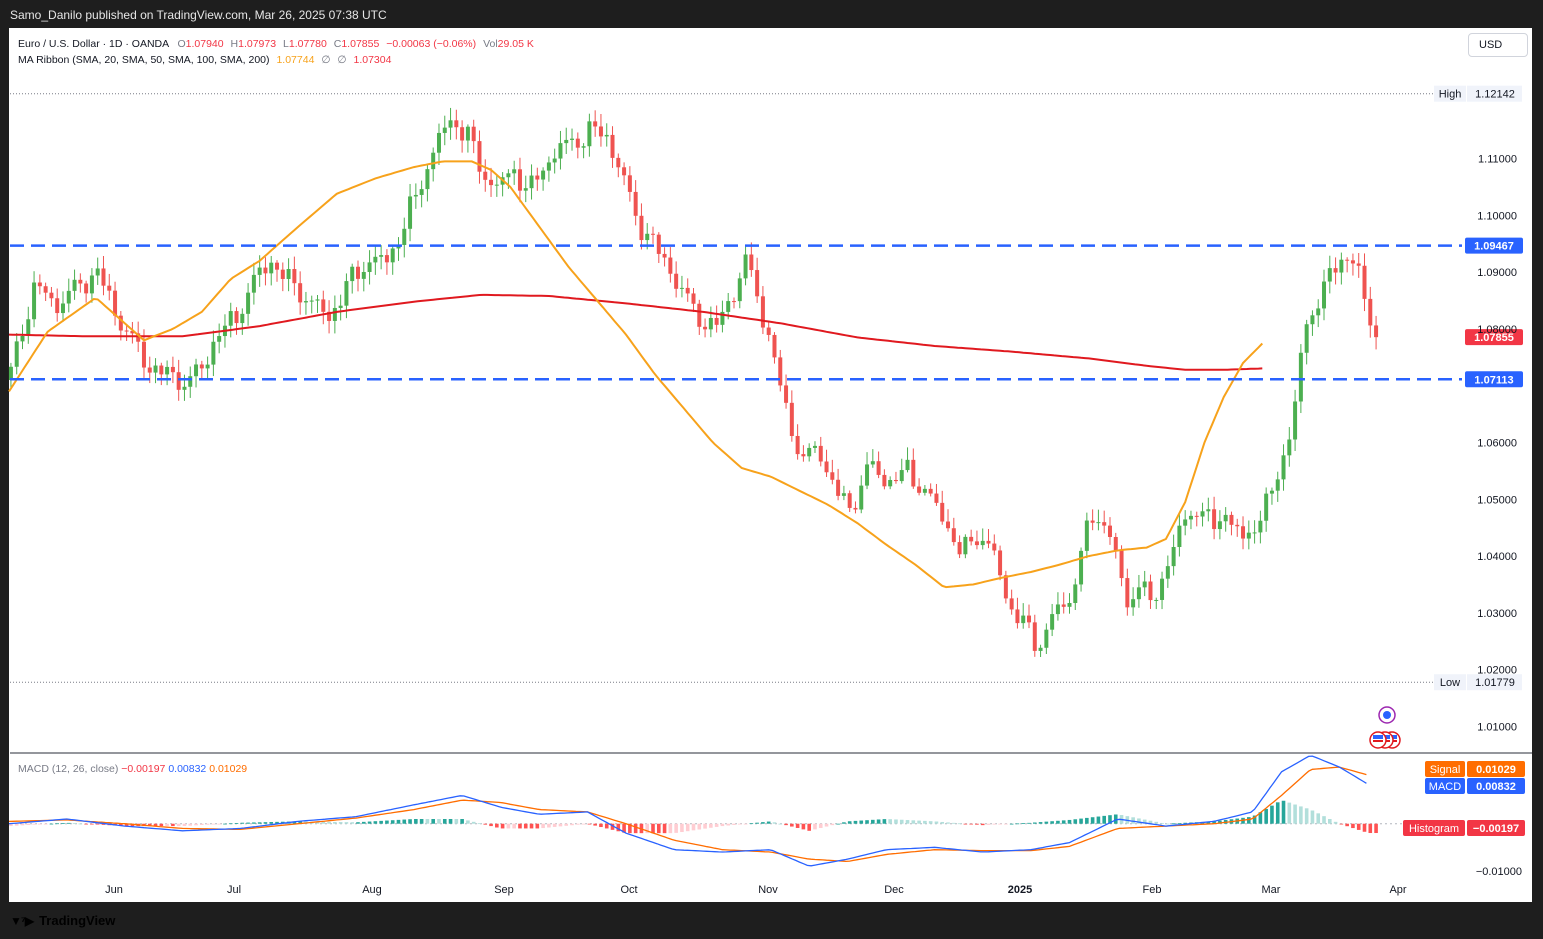 This screenshot has width=1543, height=939. What do you see at coordinates (62, 920) in the screenshot?
I see `tradingview-logo: ▼⁷▶ TradingView` at bounding box center [62, 920].